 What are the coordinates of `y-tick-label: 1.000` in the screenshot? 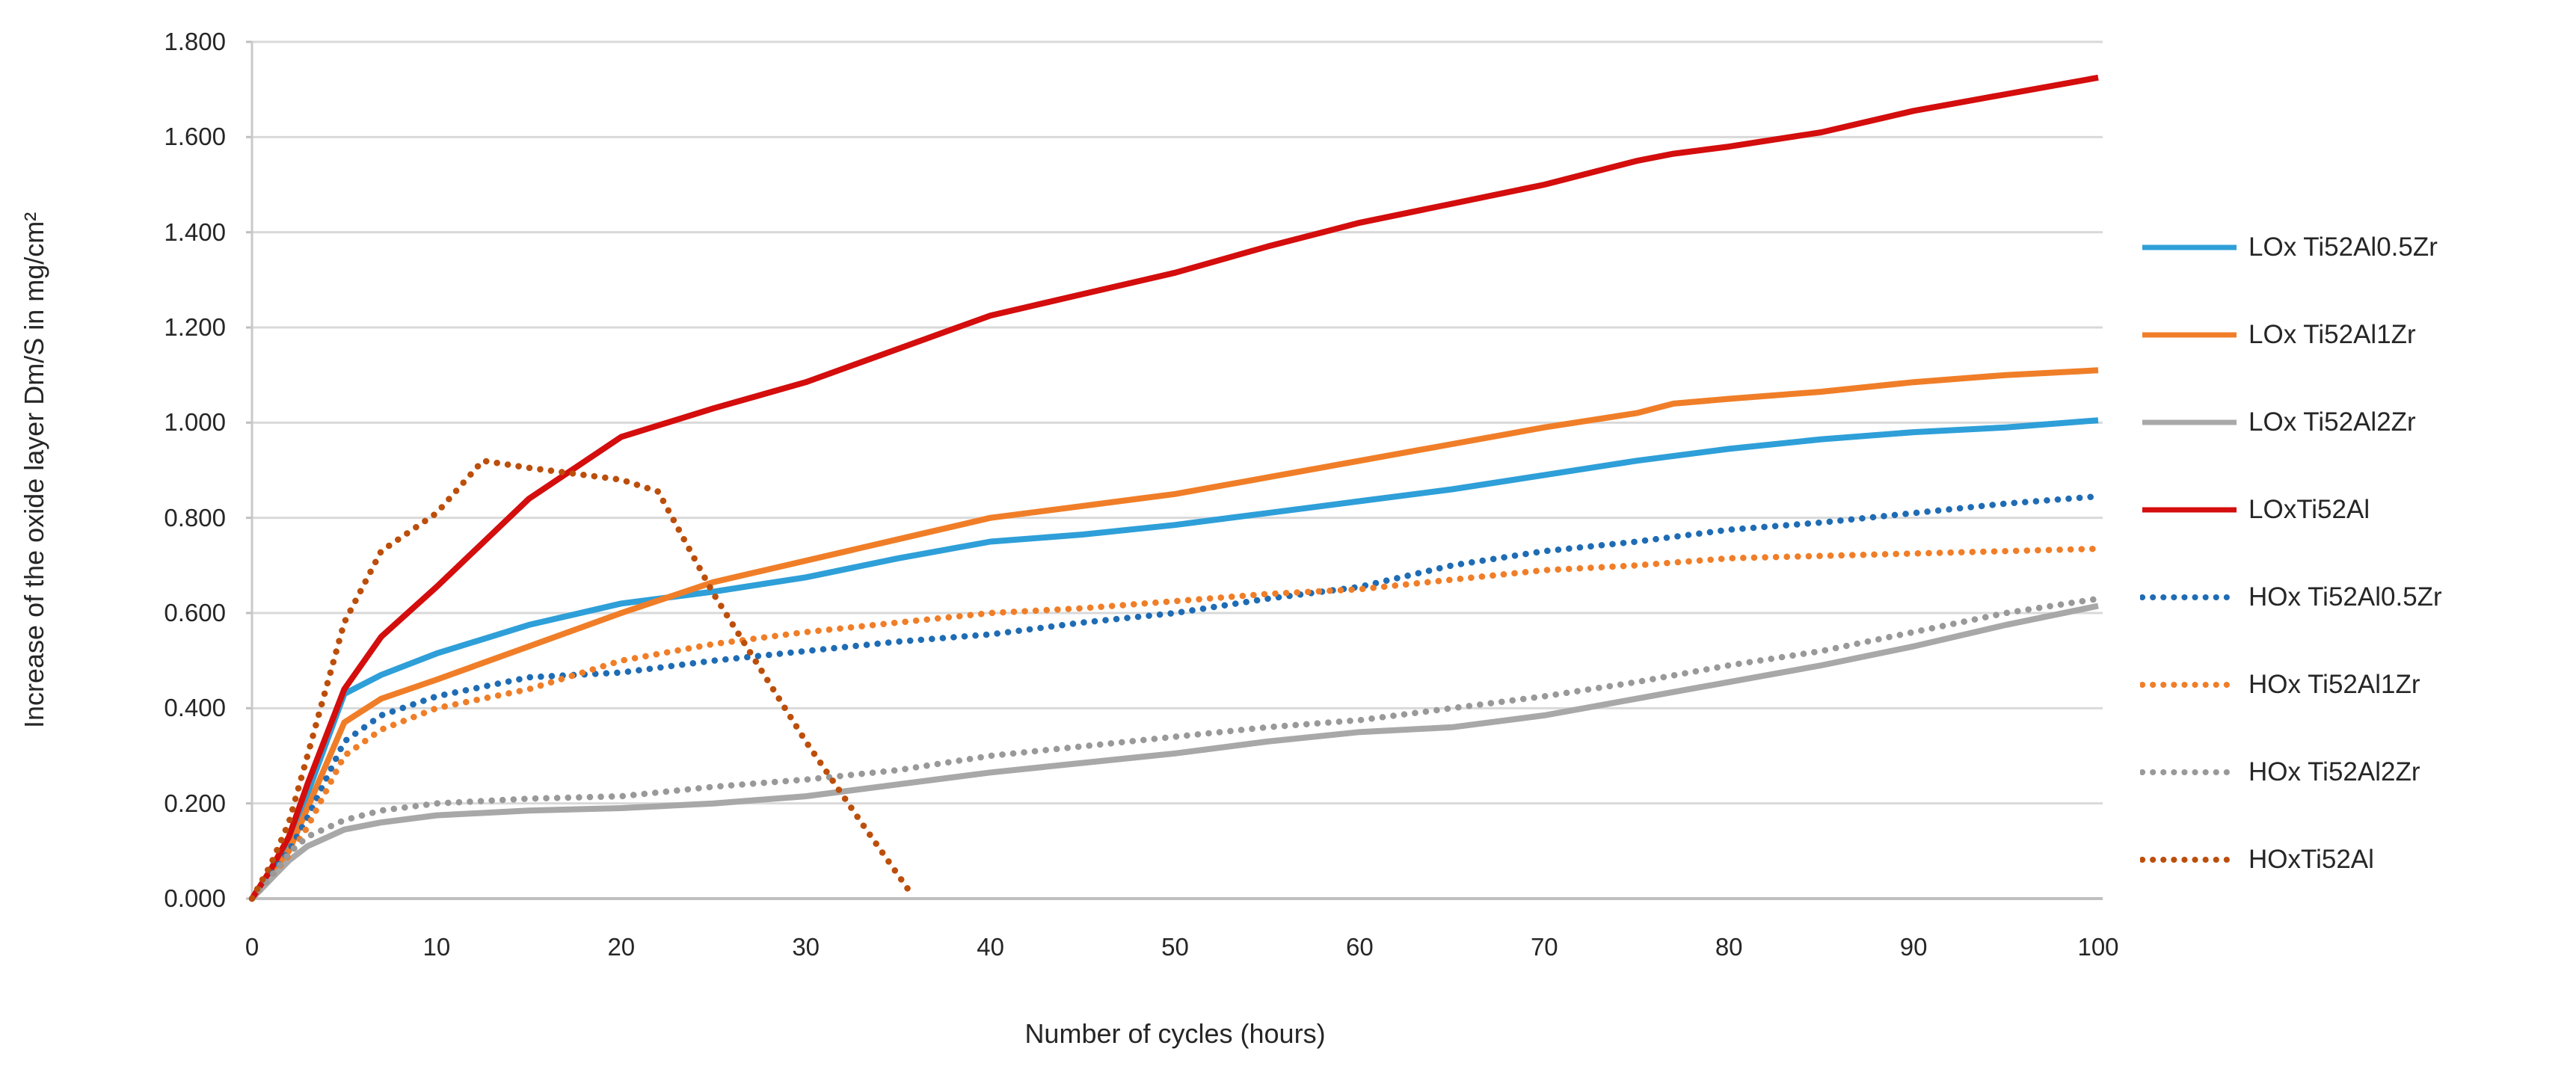 It's located at (195, 423).